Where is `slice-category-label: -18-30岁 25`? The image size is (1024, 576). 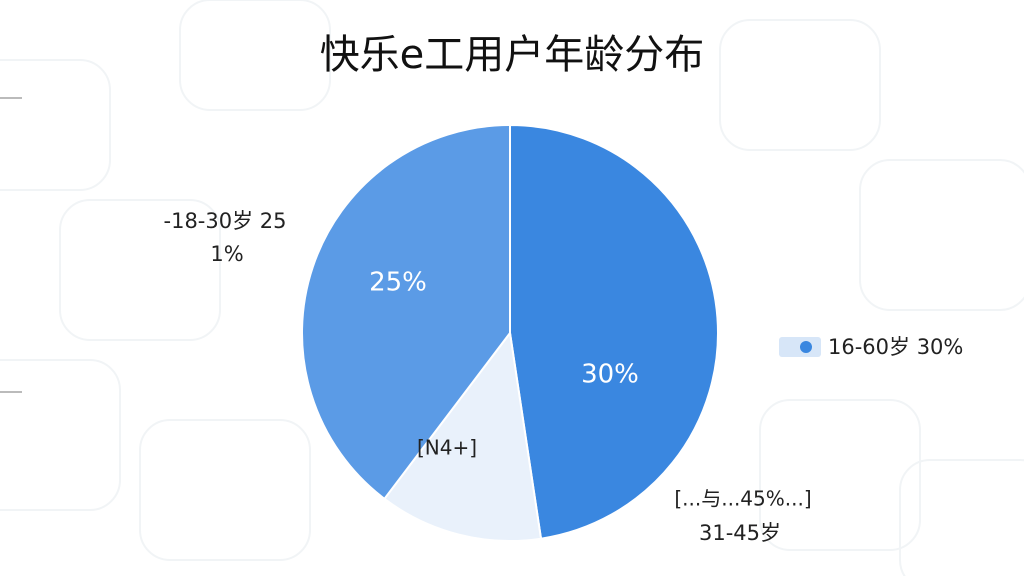
slice-category-label: -18-30岁 25 is located at coordinates (225, 221).